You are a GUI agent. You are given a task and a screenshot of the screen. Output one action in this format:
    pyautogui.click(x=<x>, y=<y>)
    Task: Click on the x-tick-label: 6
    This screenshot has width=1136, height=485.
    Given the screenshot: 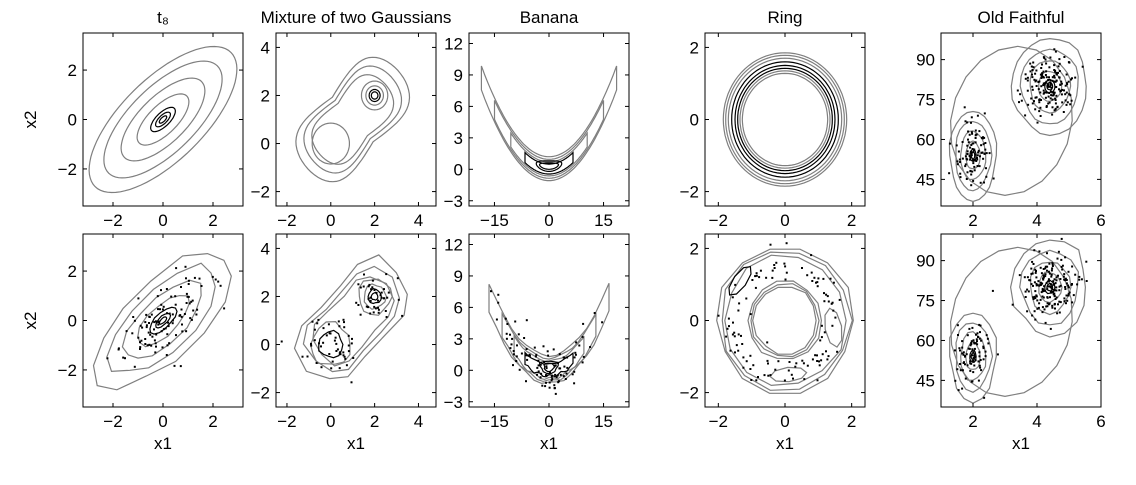 What is the action you would take?
    pyautogui.click(x=1100, y=421)
    